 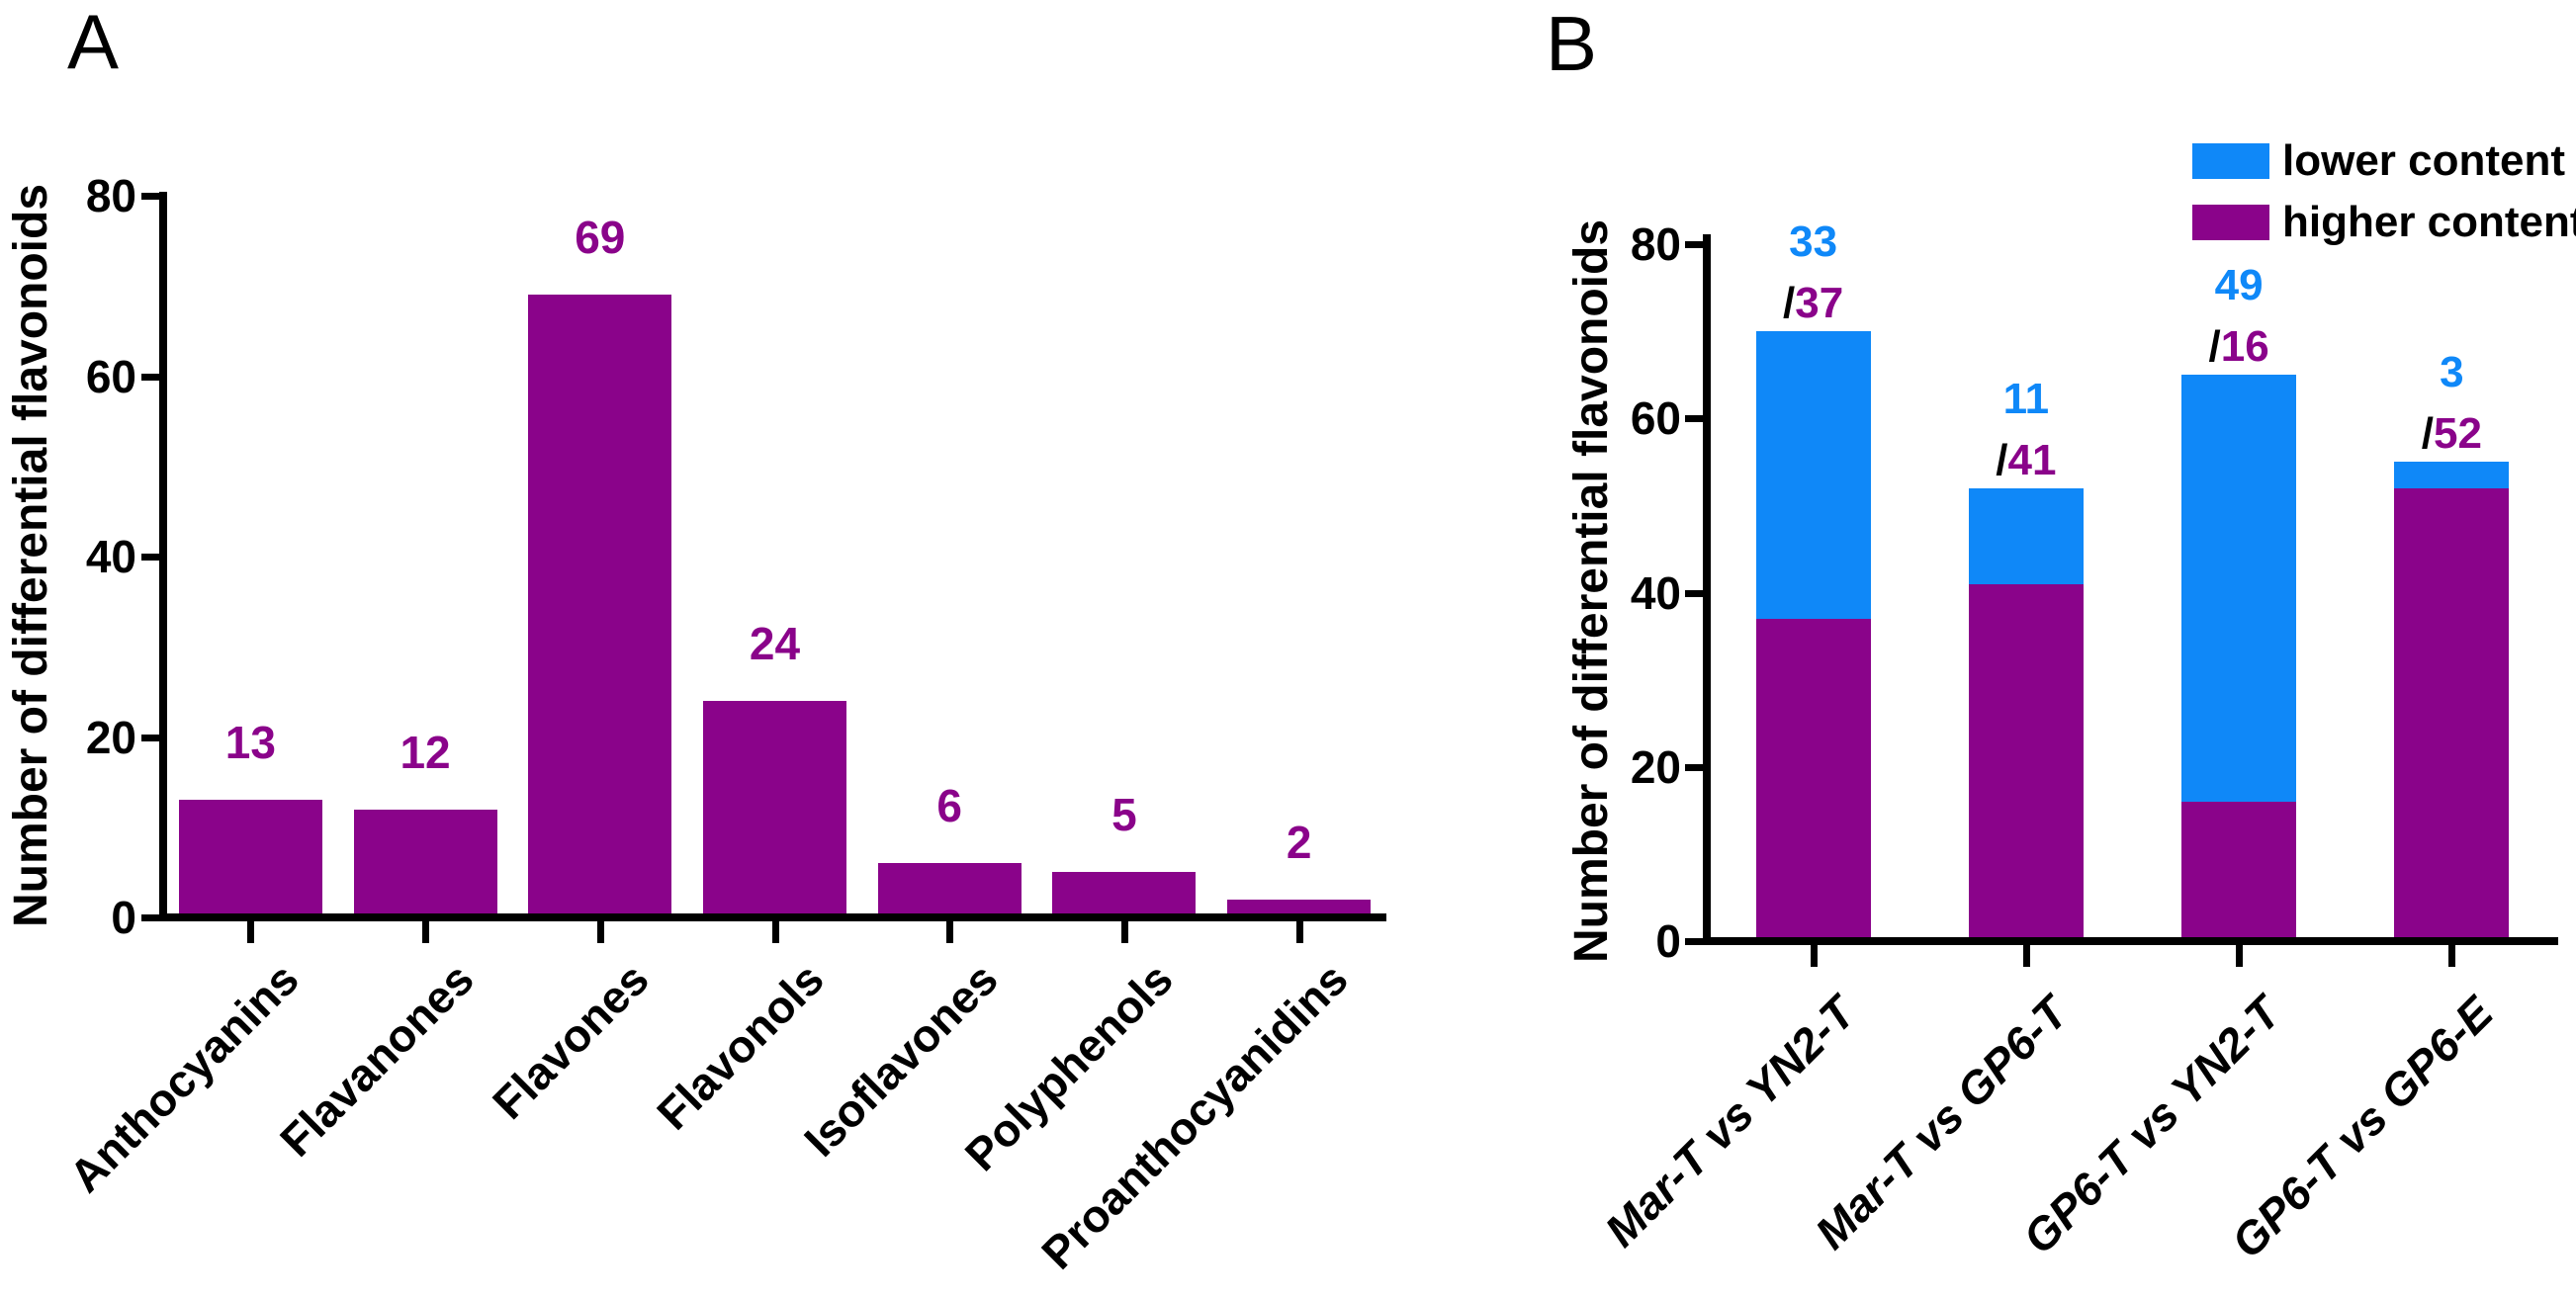 I want to click on bar-annotation-higher: /16, so click(x=2238, y=347).